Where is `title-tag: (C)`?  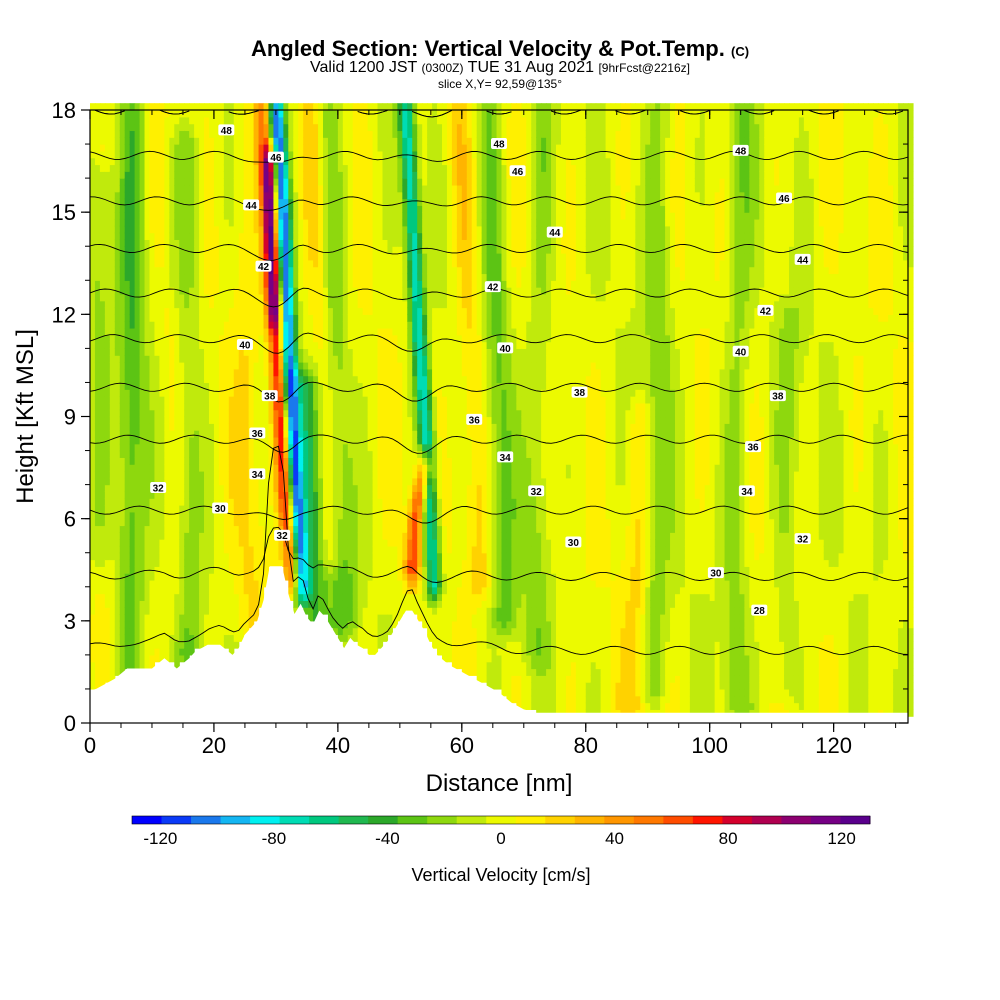 title-tag: (C) is located at coordinates (740, 51).